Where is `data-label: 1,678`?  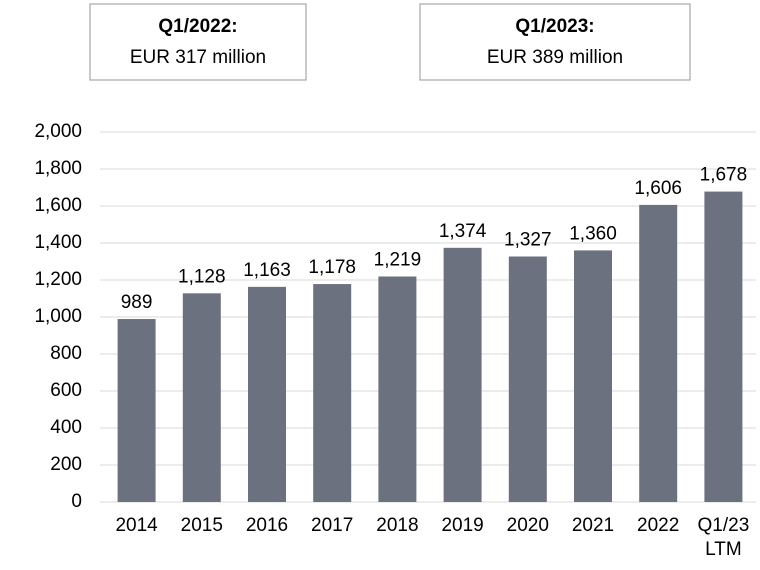
data-label: 1,678 is located at coordinates (724, 175).